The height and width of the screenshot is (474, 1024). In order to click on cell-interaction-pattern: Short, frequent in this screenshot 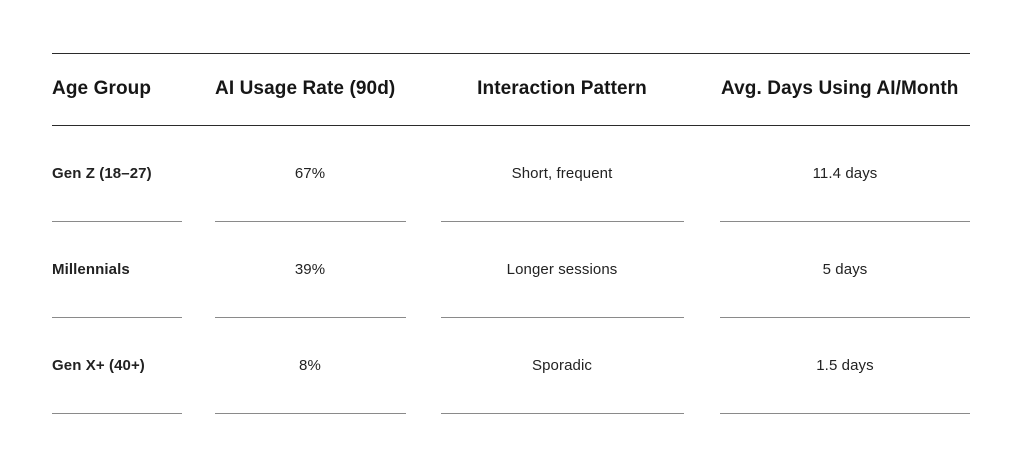, I will do `click(562, 173)`.